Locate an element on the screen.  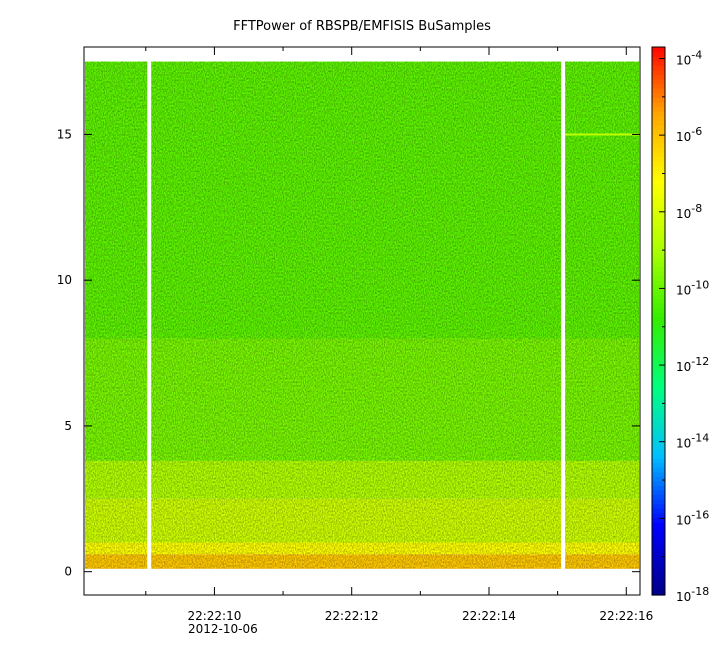
x-tick-label: 22:22:12 is located at coordinates (352, 616).